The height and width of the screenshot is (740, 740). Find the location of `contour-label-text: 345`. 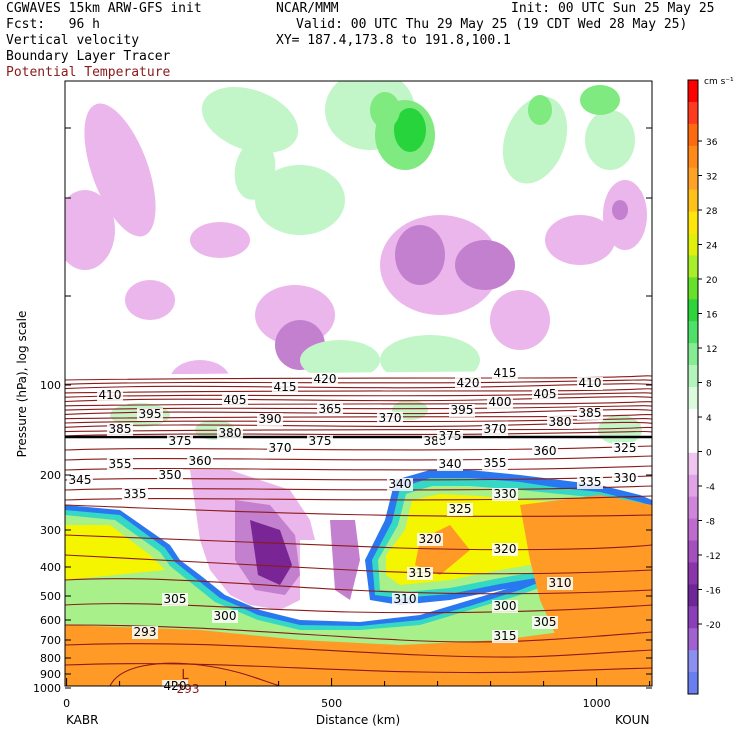

contour-label-text: 345 is located at coordinates (80, 480).